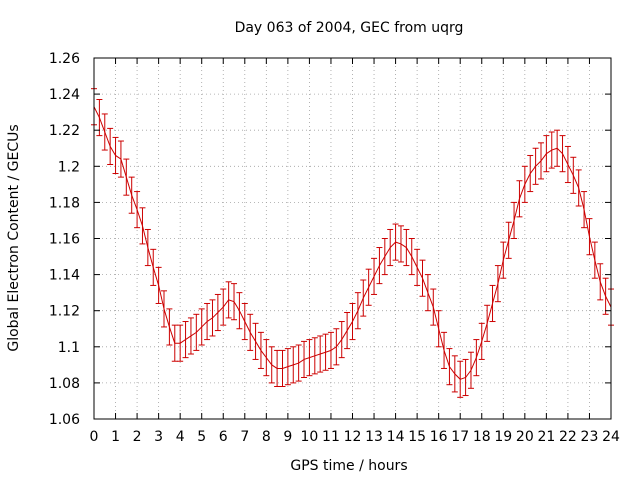  I want to click on y-tick-label: 1.2, so click(69, 167).